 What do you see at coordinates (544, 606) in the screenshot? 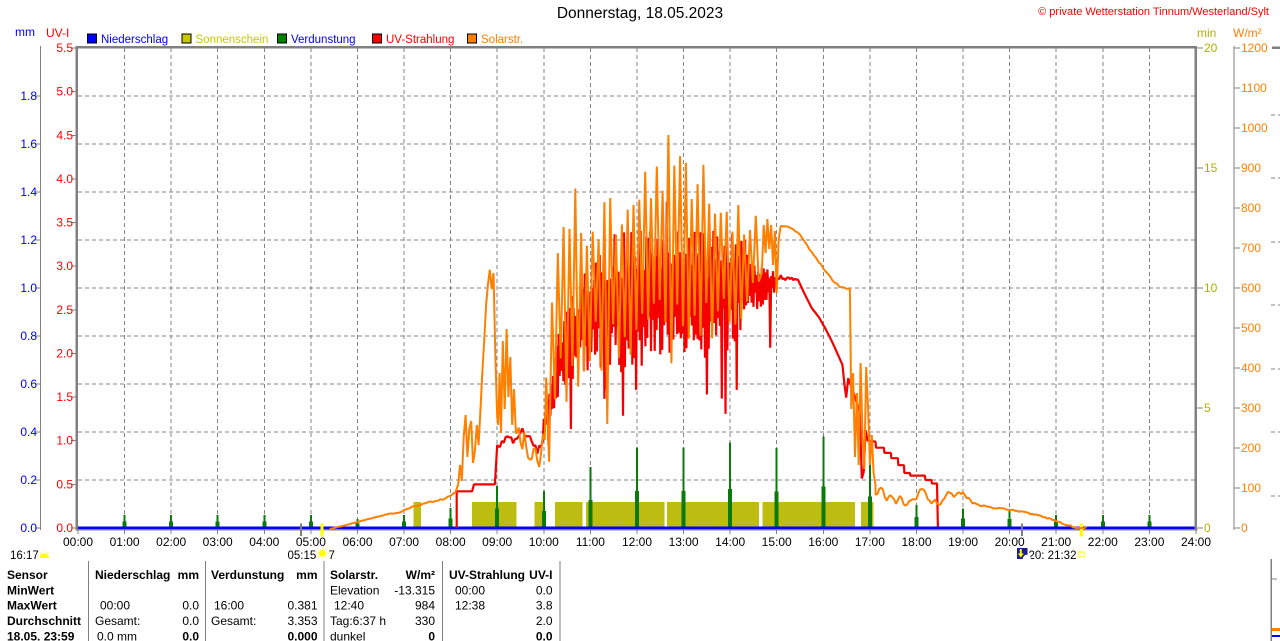
I see `svg-text: 3.8` at bounding box center [544, 606].